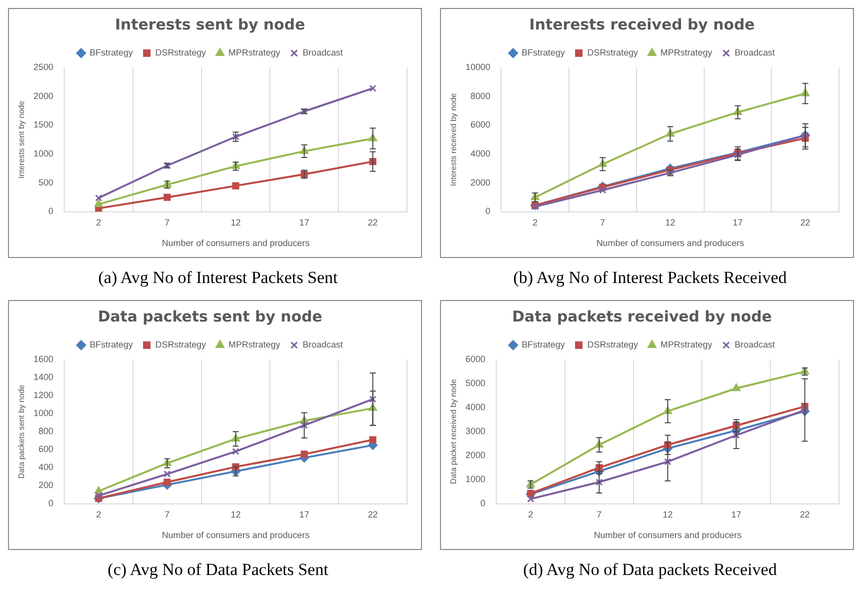  Describe the element at coordinates (43, 125) in the screenshot. I see `y-tick-label: 1500` at that location.